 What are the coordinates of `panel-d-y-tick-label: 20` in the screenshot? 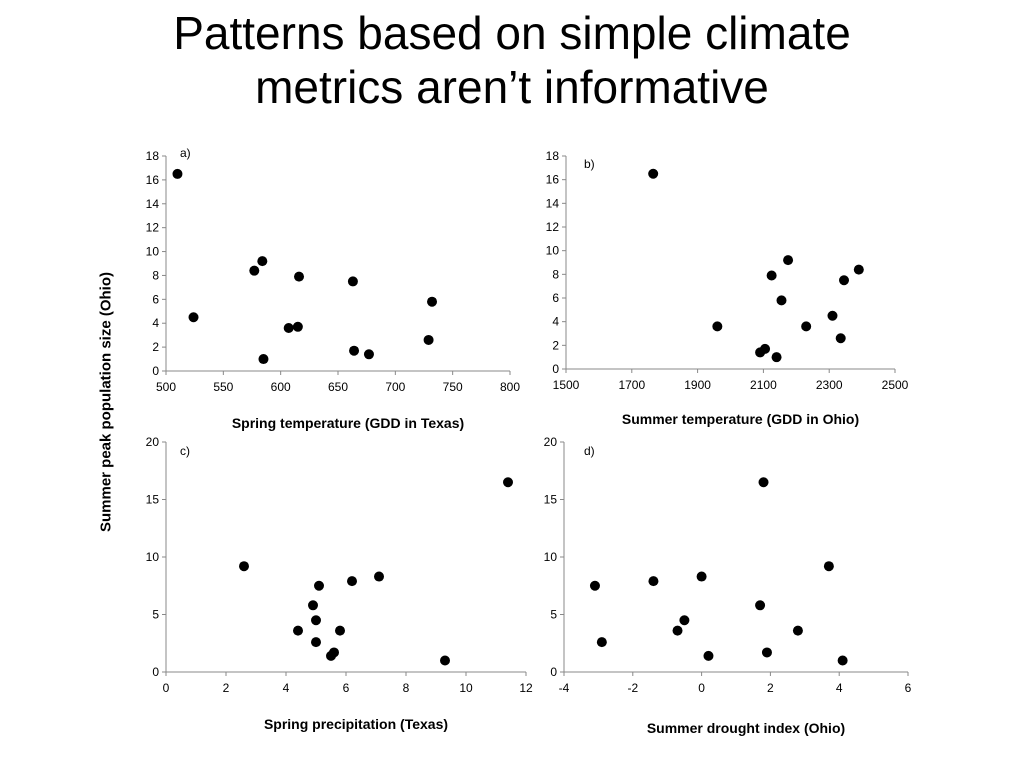 It's located at (551, 442).